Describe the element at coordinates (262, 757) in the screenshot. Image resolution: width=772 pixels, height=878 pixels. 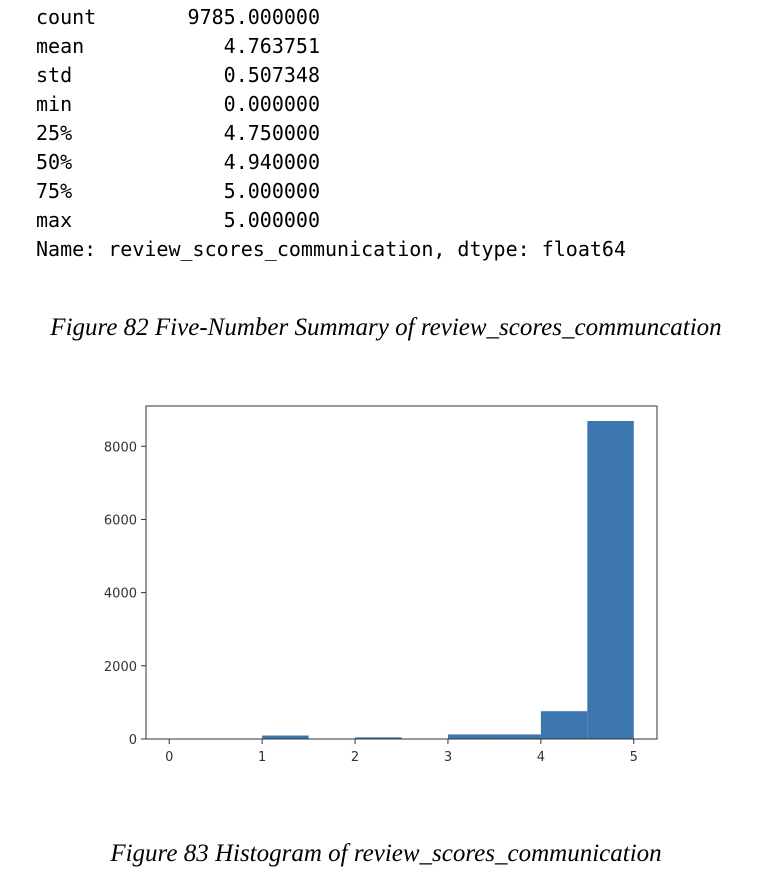
I see `x-tick-label: 1` at that location.